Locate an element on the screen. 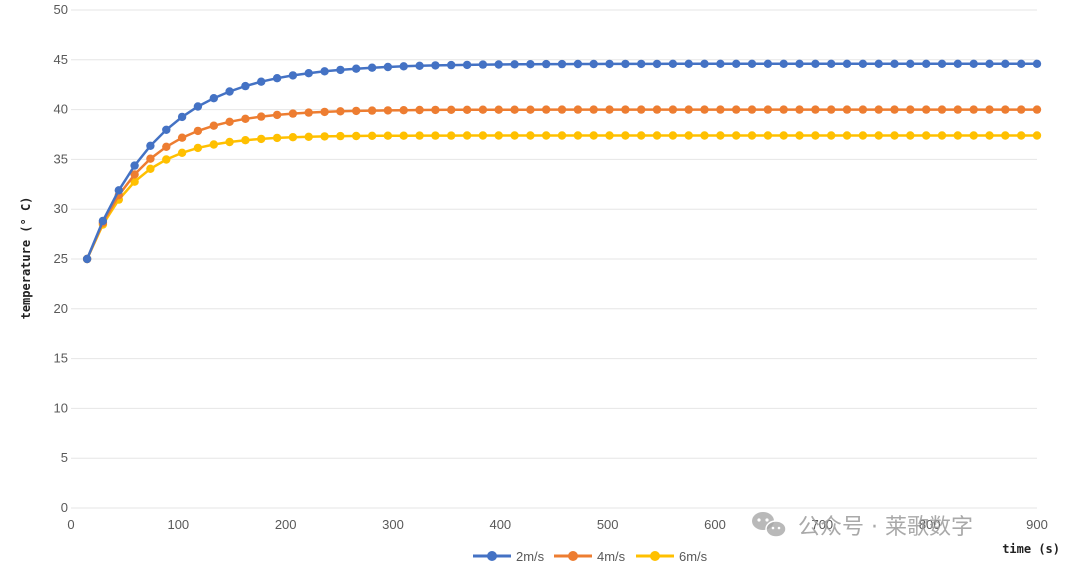 Image resolution: width=1080 pixels, height=569 pixels. legend-label: 4m/s is located at coordinates (611, 556).